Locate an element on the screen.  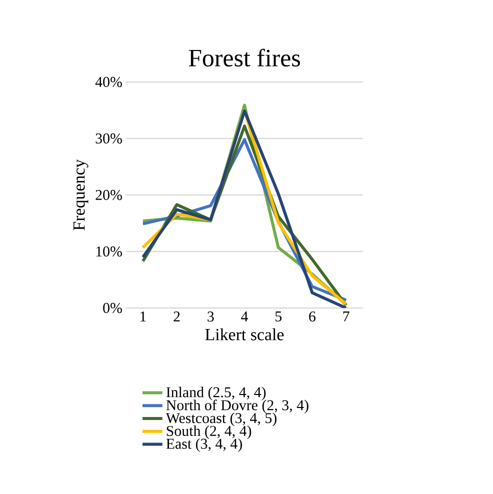
y-tick-label: 30% is located at coordinates (109, 138).